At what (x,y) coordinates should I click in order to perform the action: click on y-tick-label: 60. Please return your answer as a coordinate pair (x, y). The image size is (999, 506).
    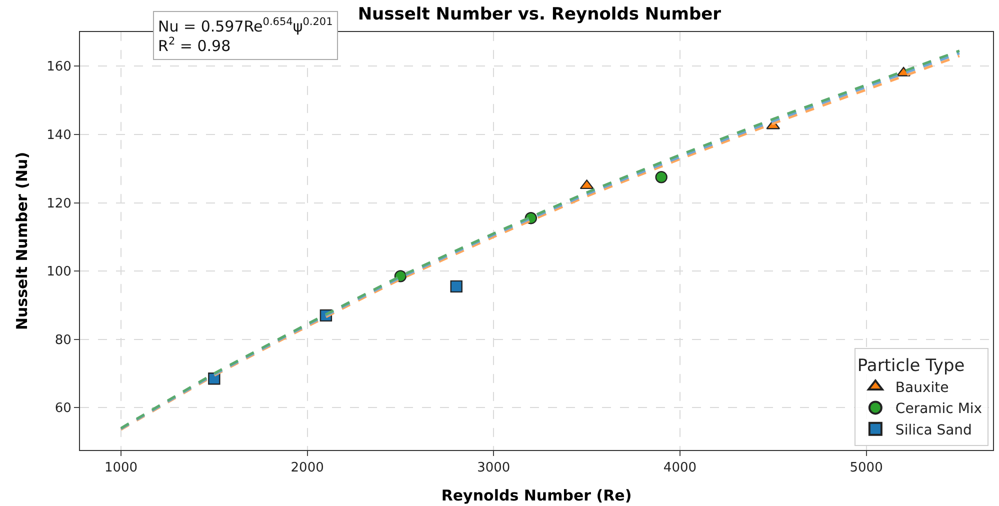
    Looking at the image, I should click on (63, 408).